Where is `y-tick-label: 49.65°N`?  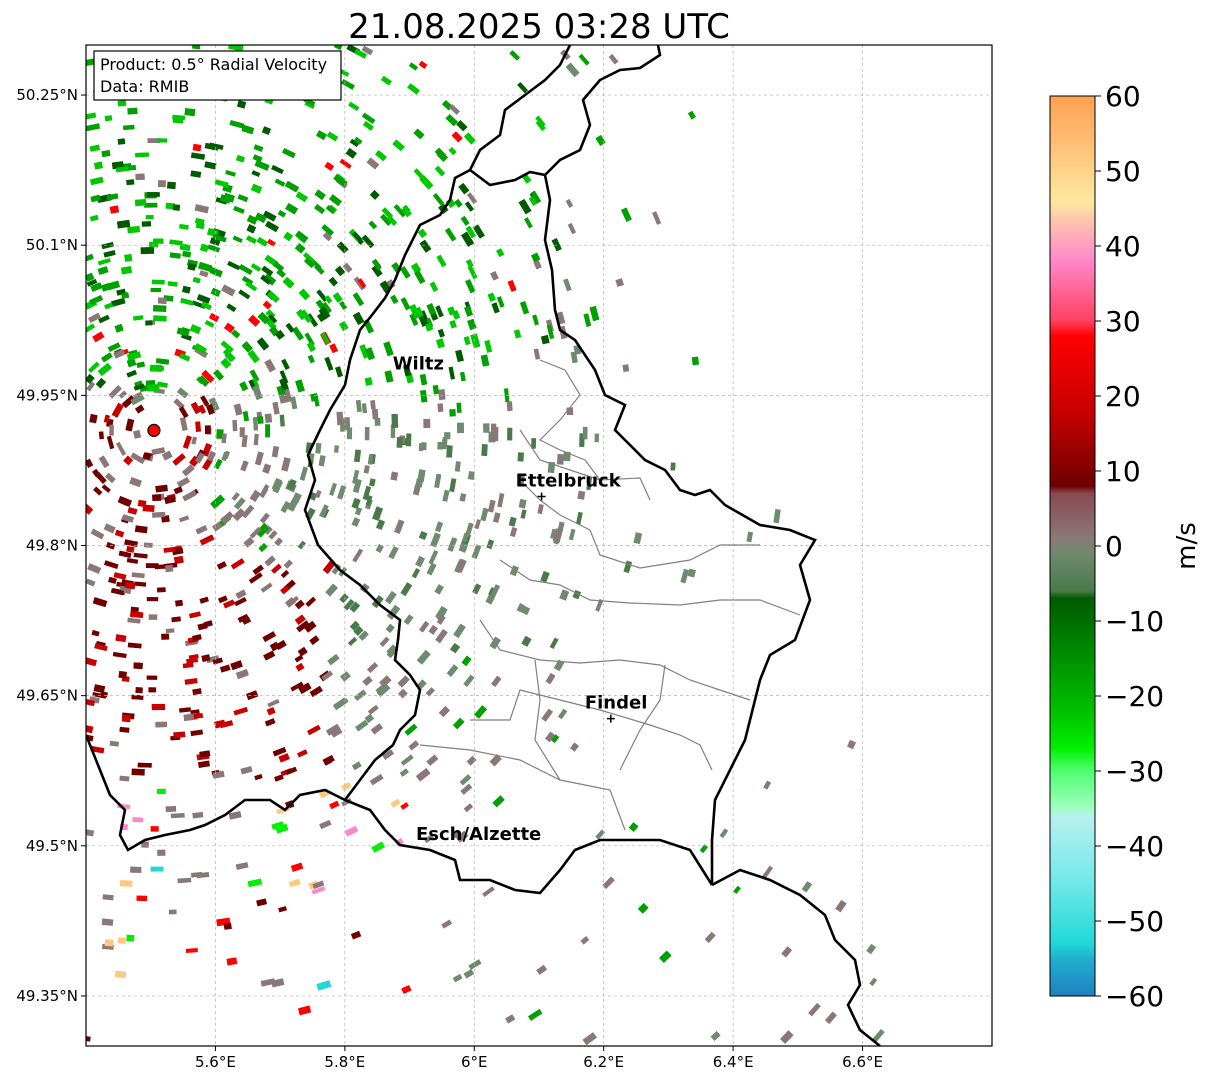 y-tick-label: 49.65°N is located at coordinates (47, 696).